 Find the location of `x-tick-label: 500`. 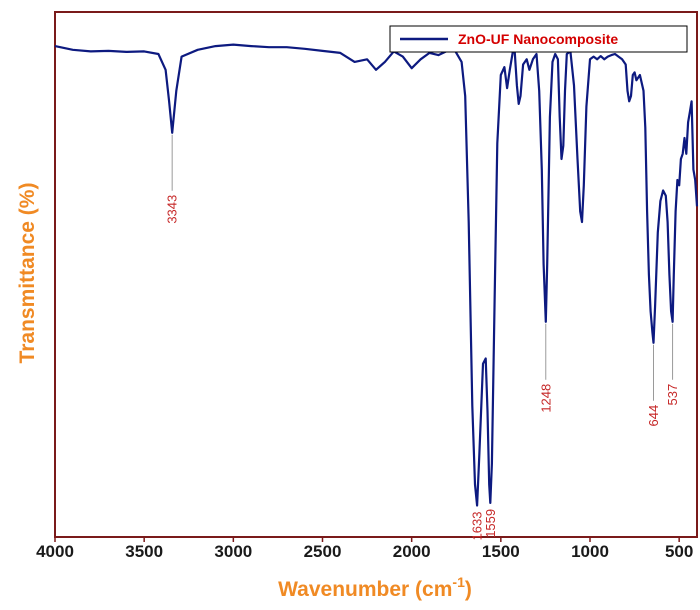

x-tick-label: 500 is located at coordinates (679, 551).